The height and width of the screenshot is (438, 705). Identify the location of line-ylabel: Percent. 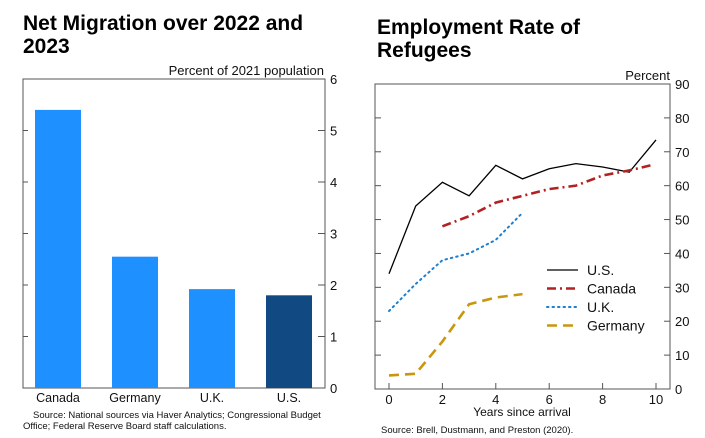
(647, 75).